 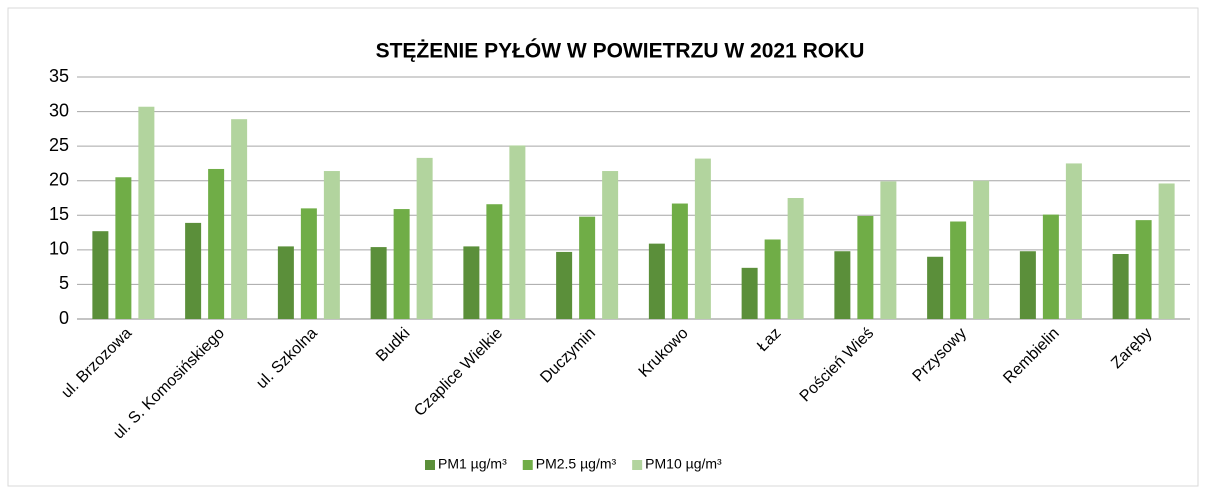 I want to click on y-tick-label: 5, so click(x=64, y=283).